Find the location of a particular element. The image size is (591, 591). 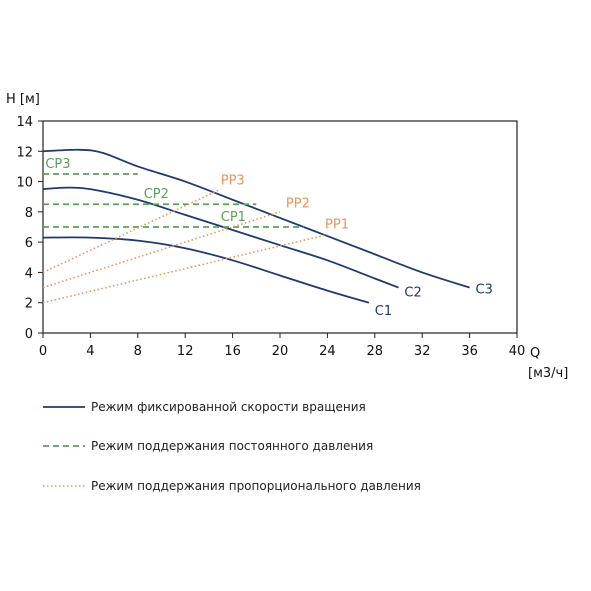

series-line-pp1 is located at coordinates (185, 268).